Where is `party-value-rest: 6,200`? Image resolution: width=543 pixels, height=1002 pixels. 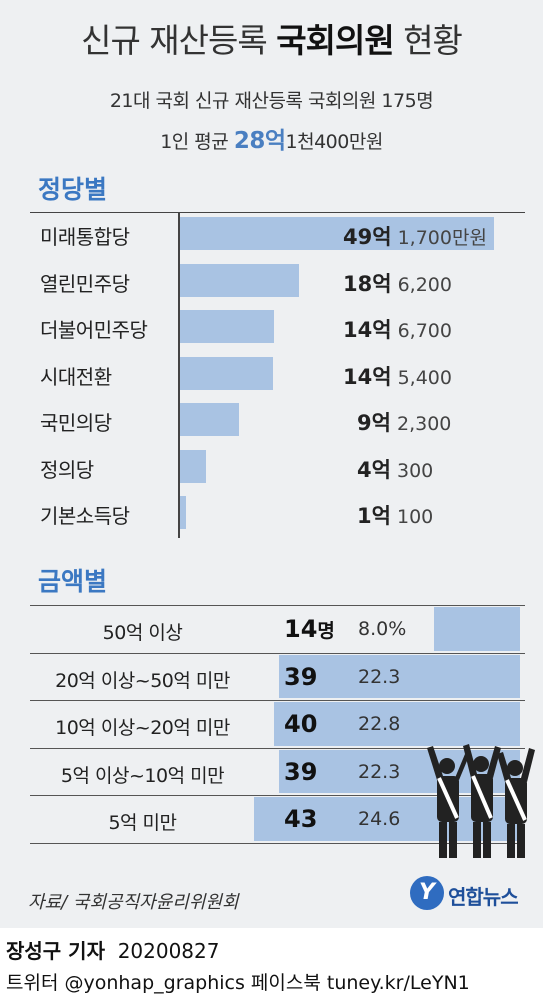 party-value-rest: 6,200 is located at coordinates (421, 284).